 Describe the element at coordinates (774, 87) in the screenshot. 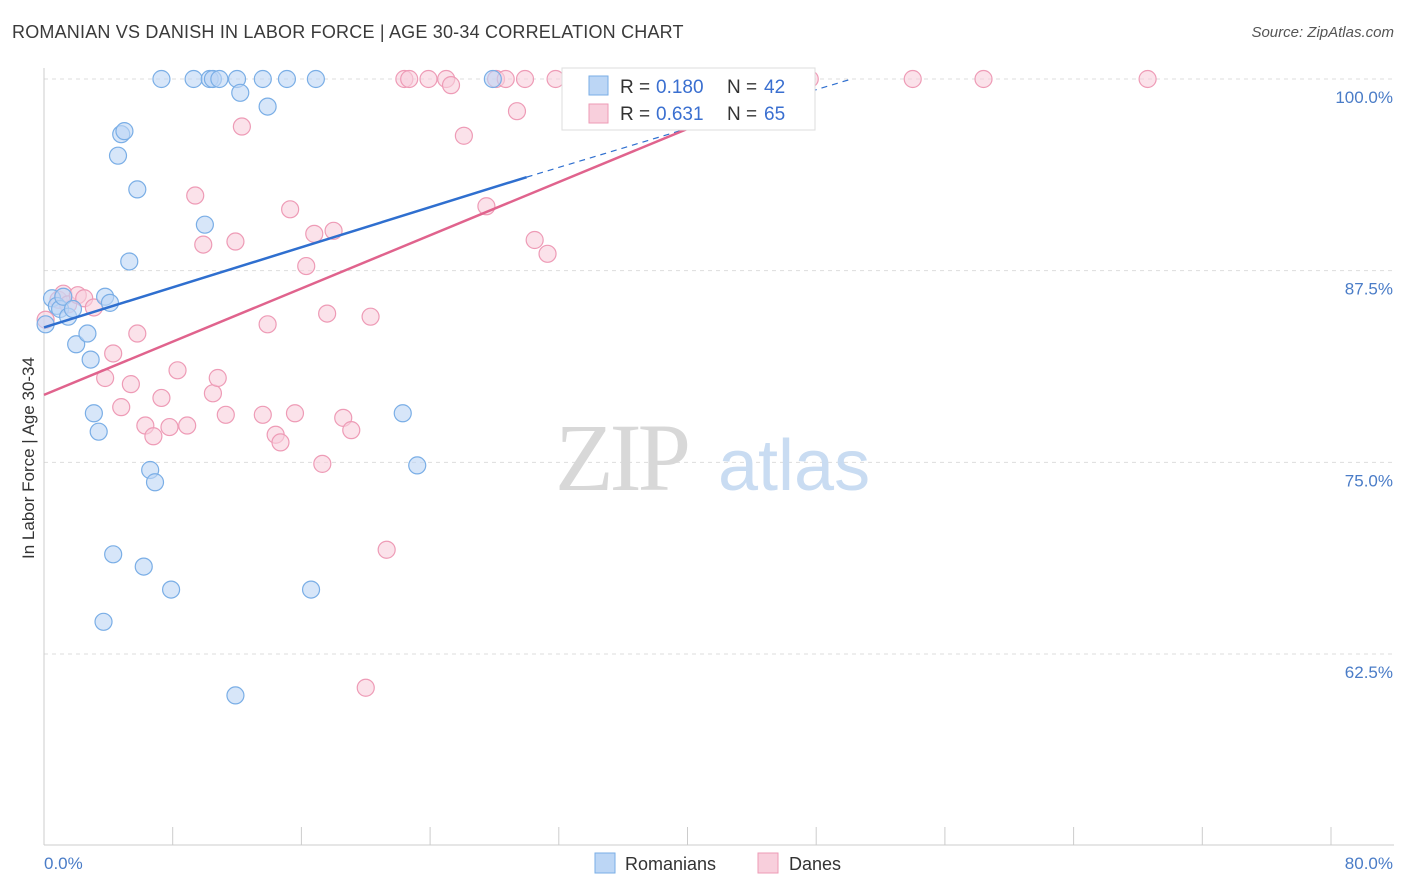

I see `legend-n-value-romanians: 42` at that location.